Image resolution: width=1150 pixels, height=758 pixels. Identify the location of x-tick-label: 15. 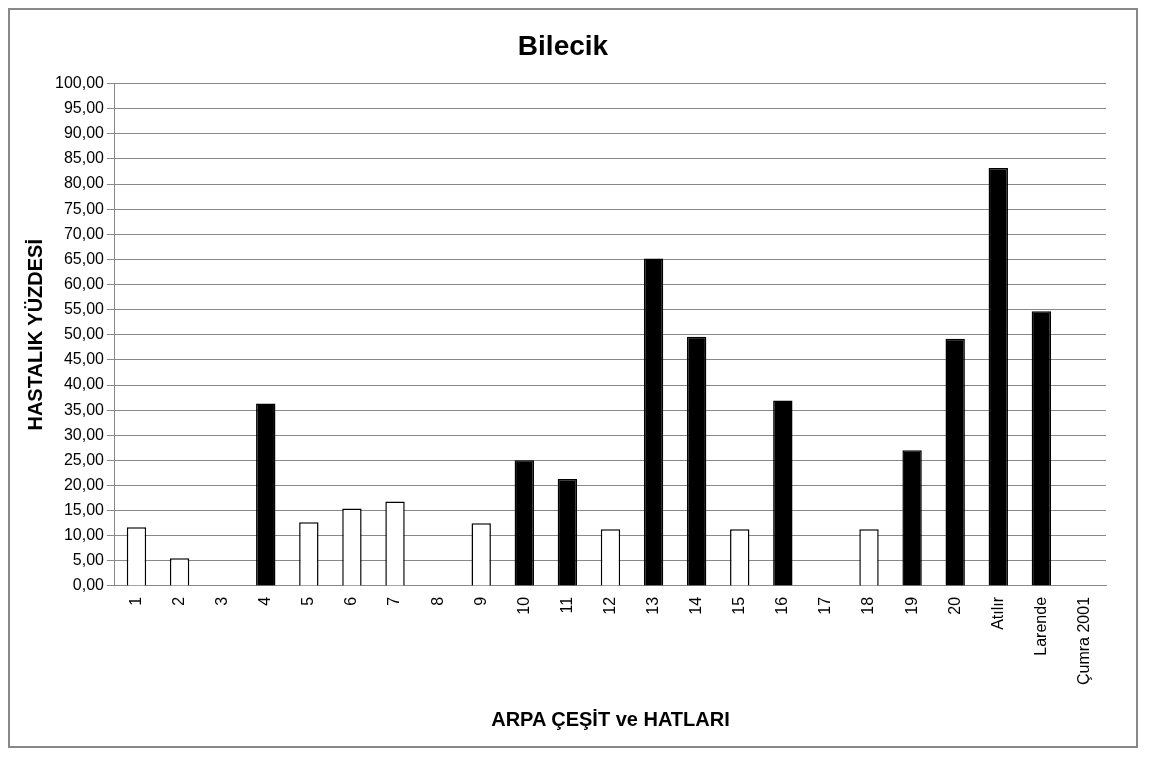
(739, 605).